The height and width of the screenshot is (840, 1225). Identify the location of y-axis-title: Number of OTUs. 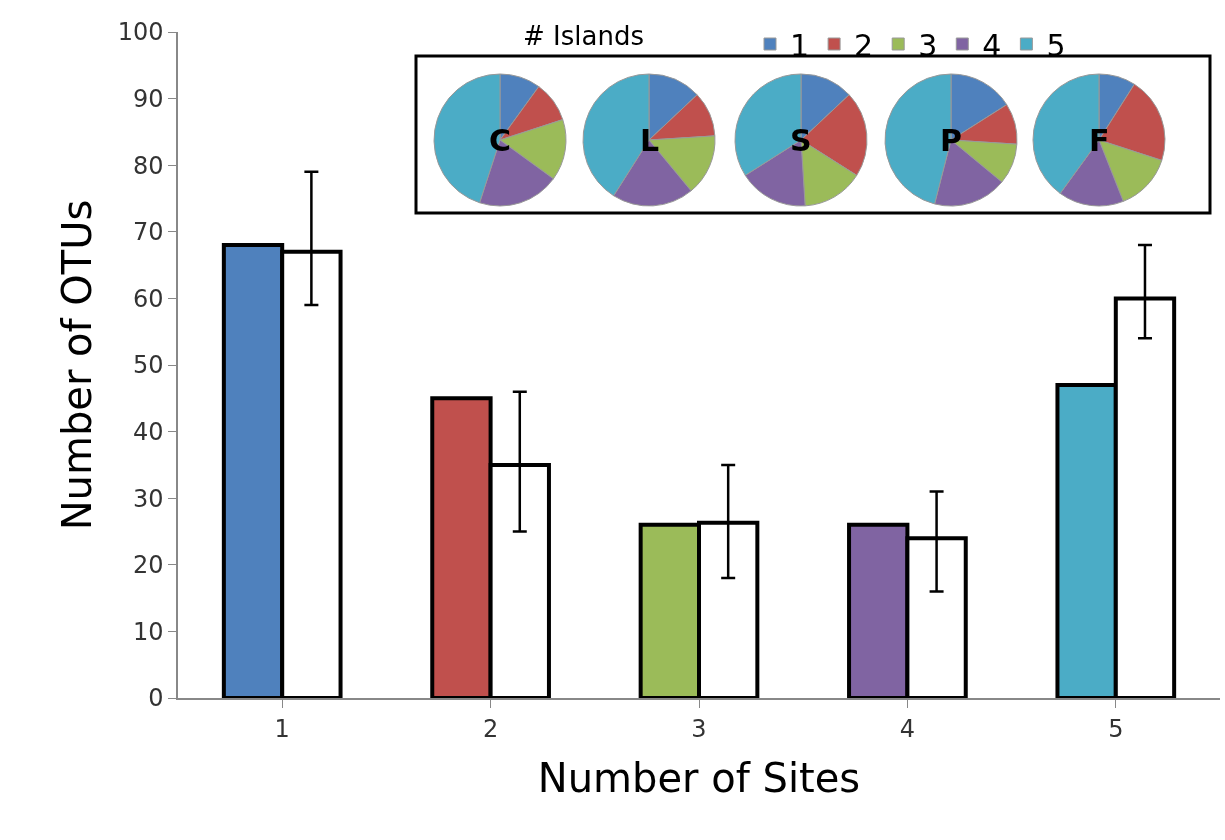
(76, 365).